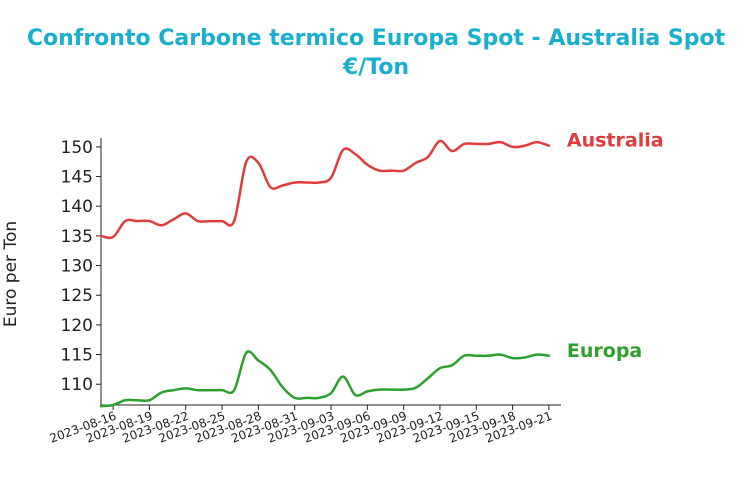 Image resolution: width=752 pixels, height=504 pixels. Describe the element at coordinates (325, 379) in the screenshot. I see `series-line-europa` at that location.